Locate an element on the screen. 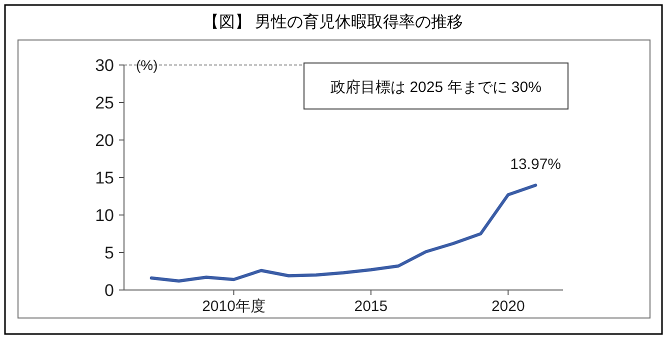  x-tick-label: 2010年度 is located at coordinates (234, 306).